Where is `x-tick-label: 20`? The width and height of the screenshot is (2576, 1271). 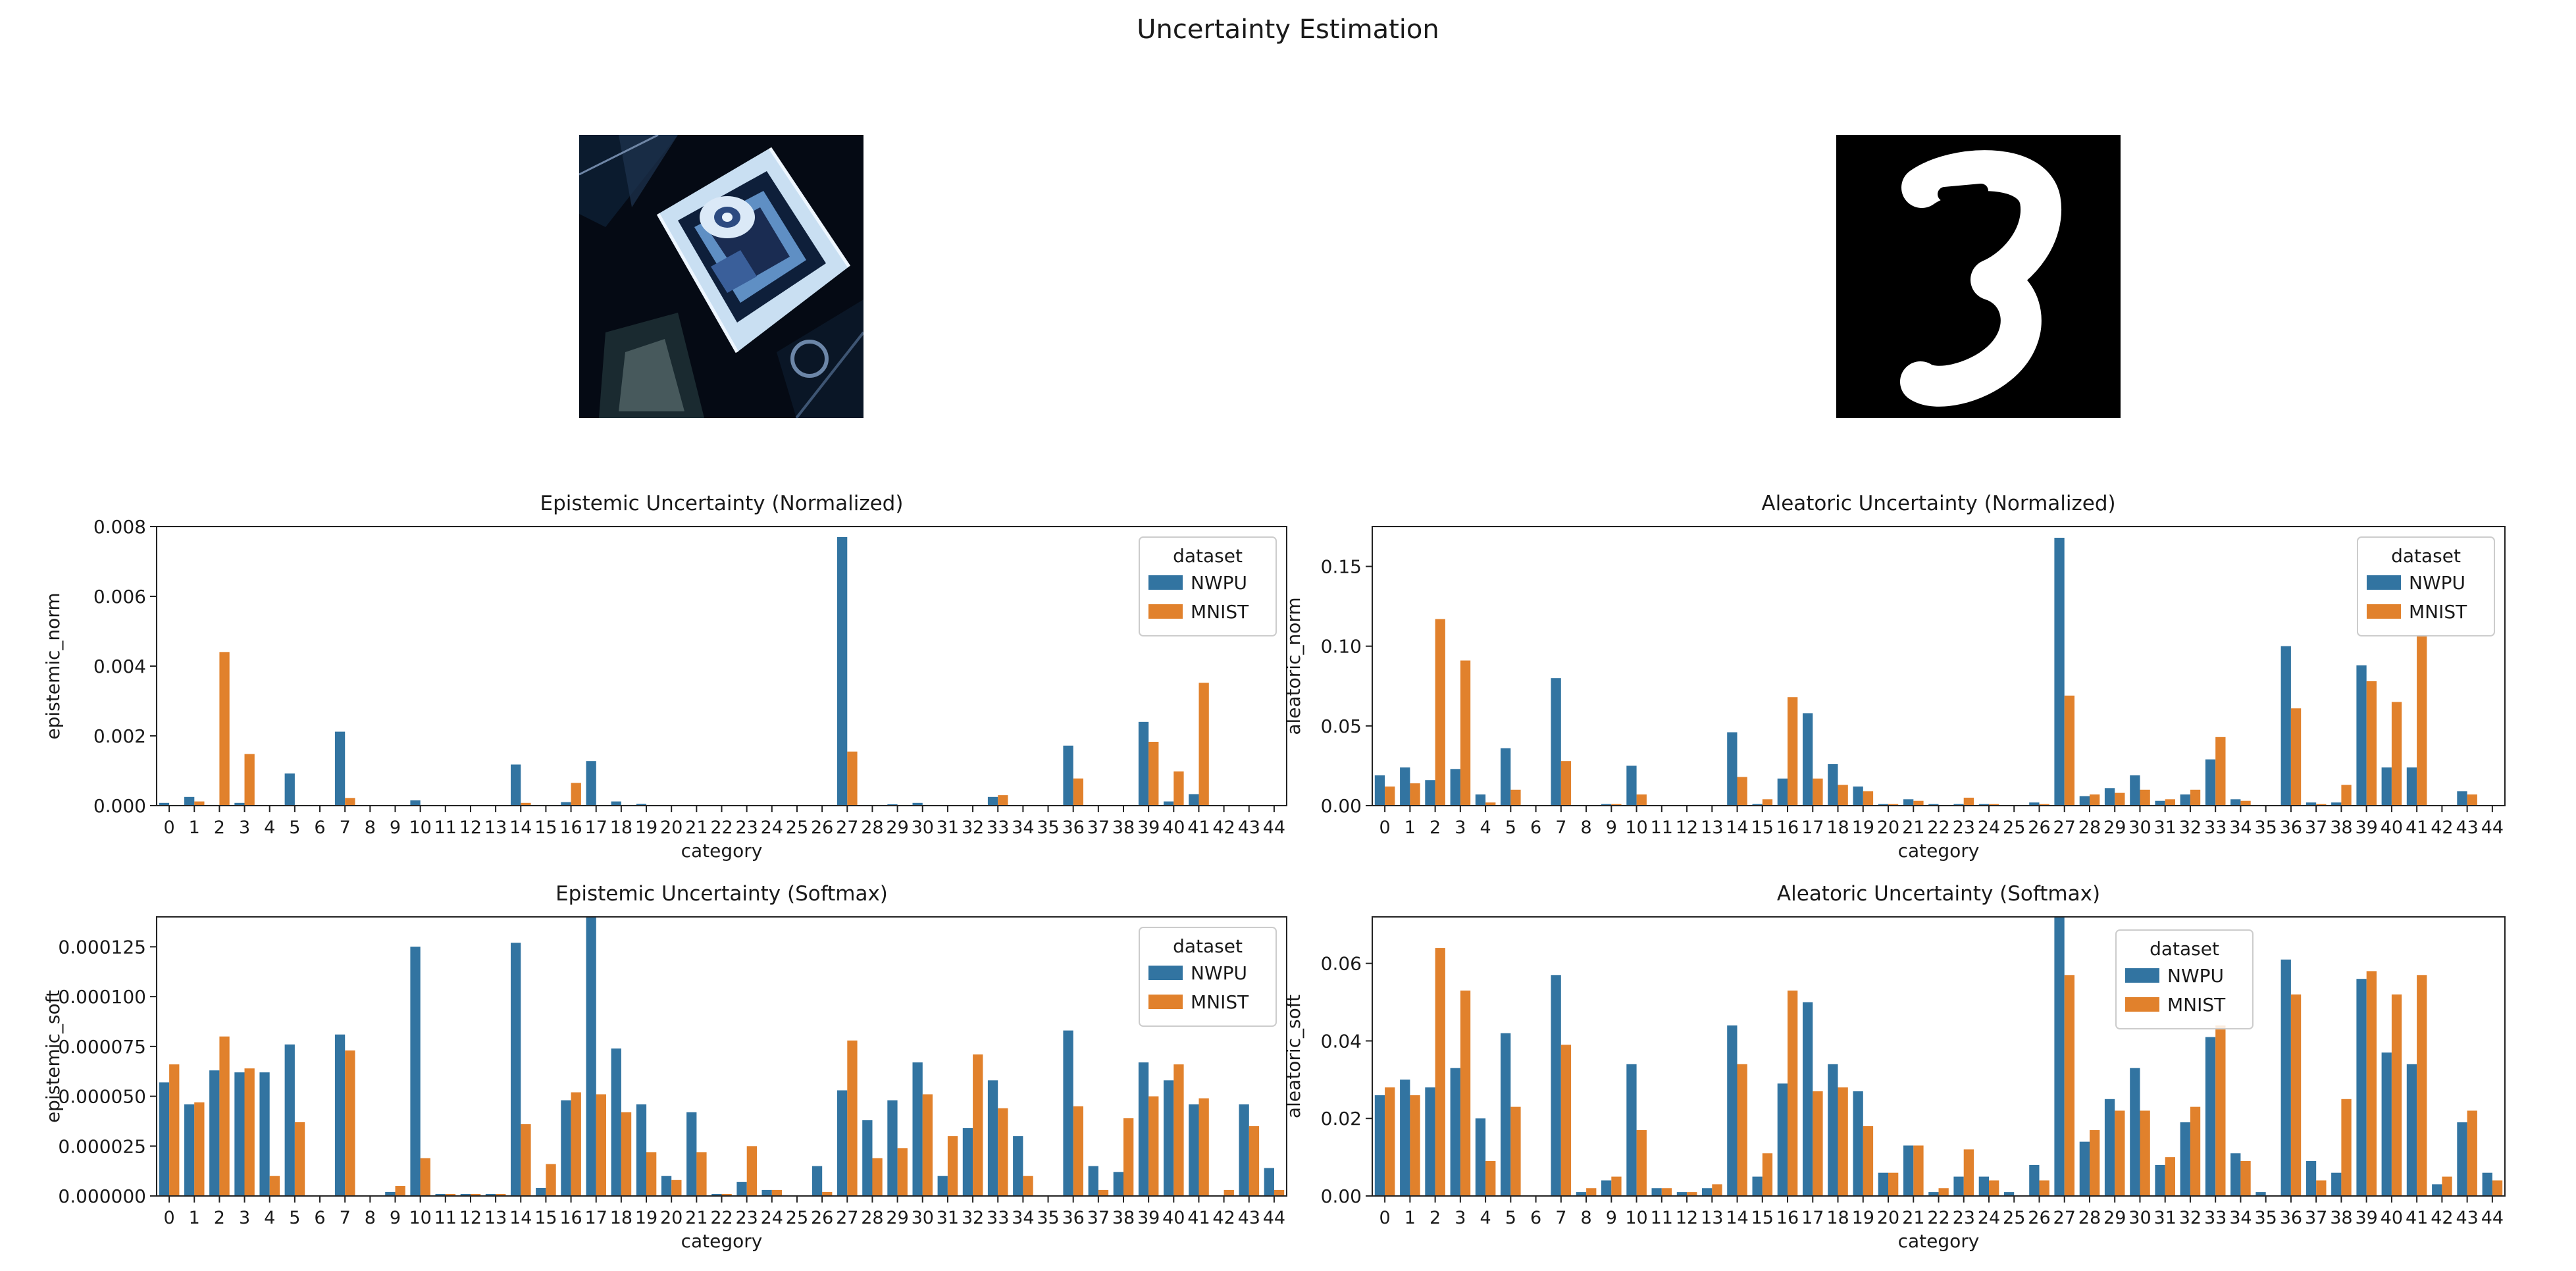
x-tick-label: 20 is located at coordinates (671, 828).